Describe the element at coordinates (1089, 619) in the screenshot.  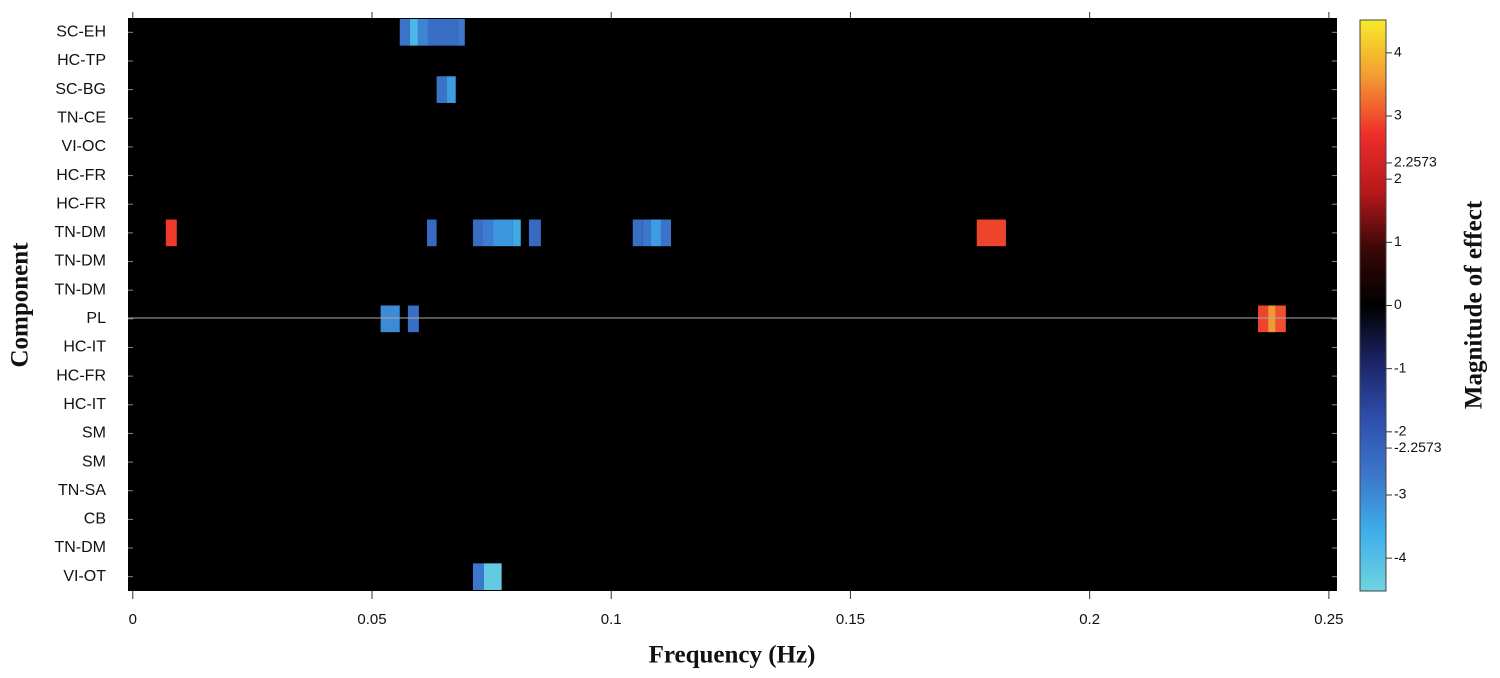
I see `x-tick-label: 0.2` at that location.